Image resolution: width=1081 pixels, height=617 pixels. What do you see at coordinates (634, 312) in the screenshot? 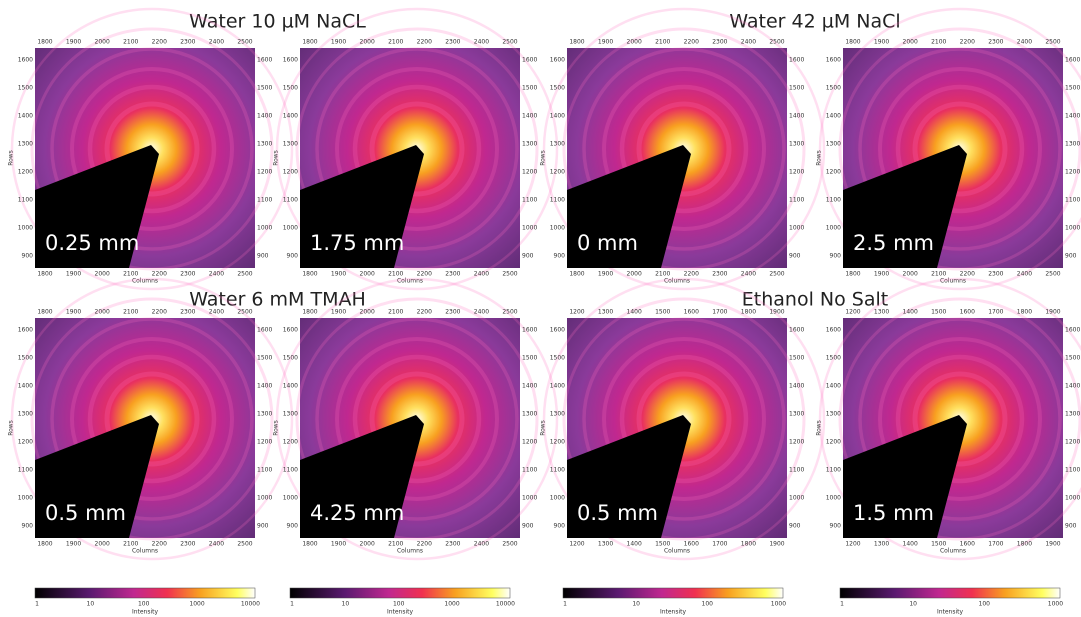
I see `column-tick-label: 1400` at bounding box center [634, 312].